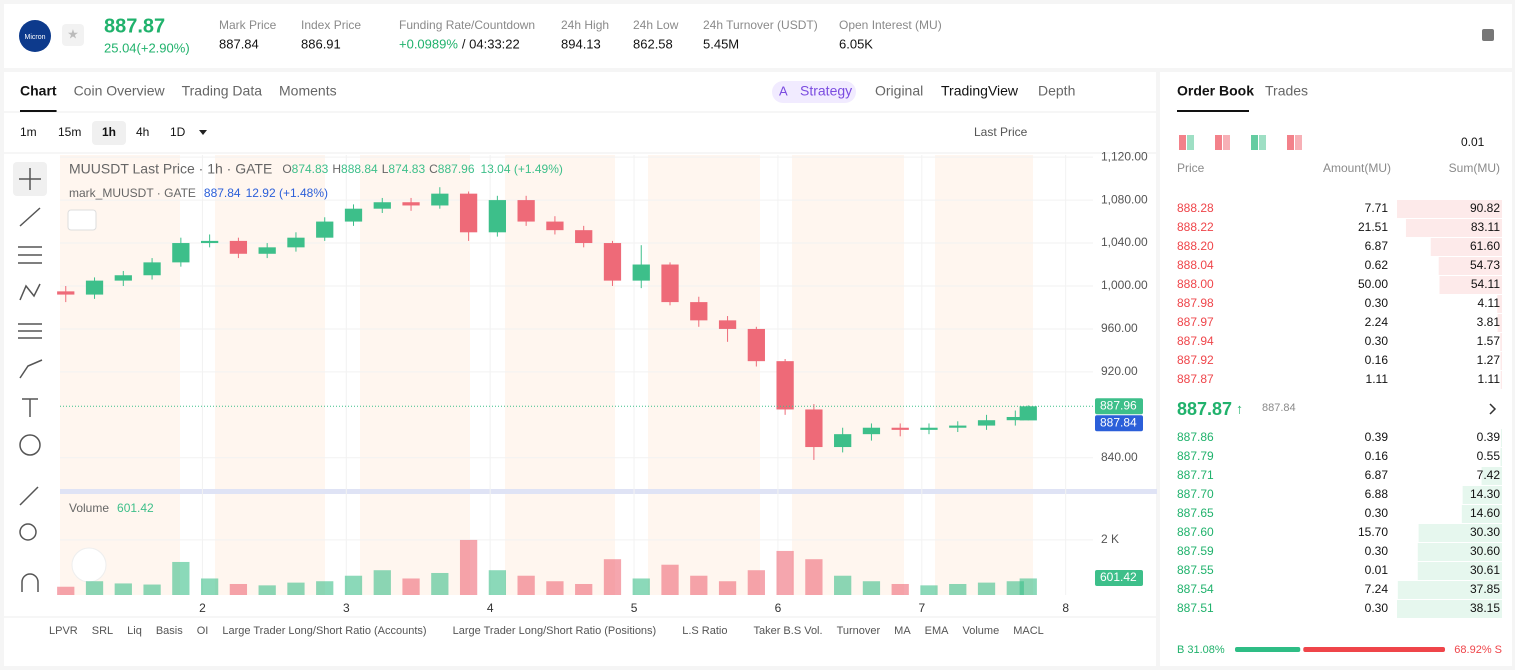 This screenshot has width=1515, height=670. I want to click on fib-tool, so click(30, 331).